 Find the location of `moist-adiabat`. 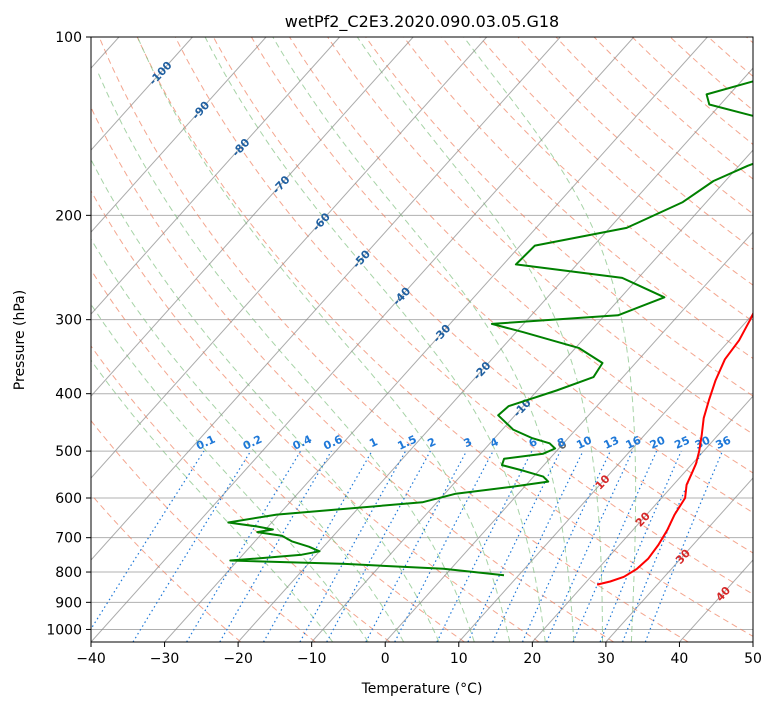

moist-adiabat is located at coordinates (212, 500).